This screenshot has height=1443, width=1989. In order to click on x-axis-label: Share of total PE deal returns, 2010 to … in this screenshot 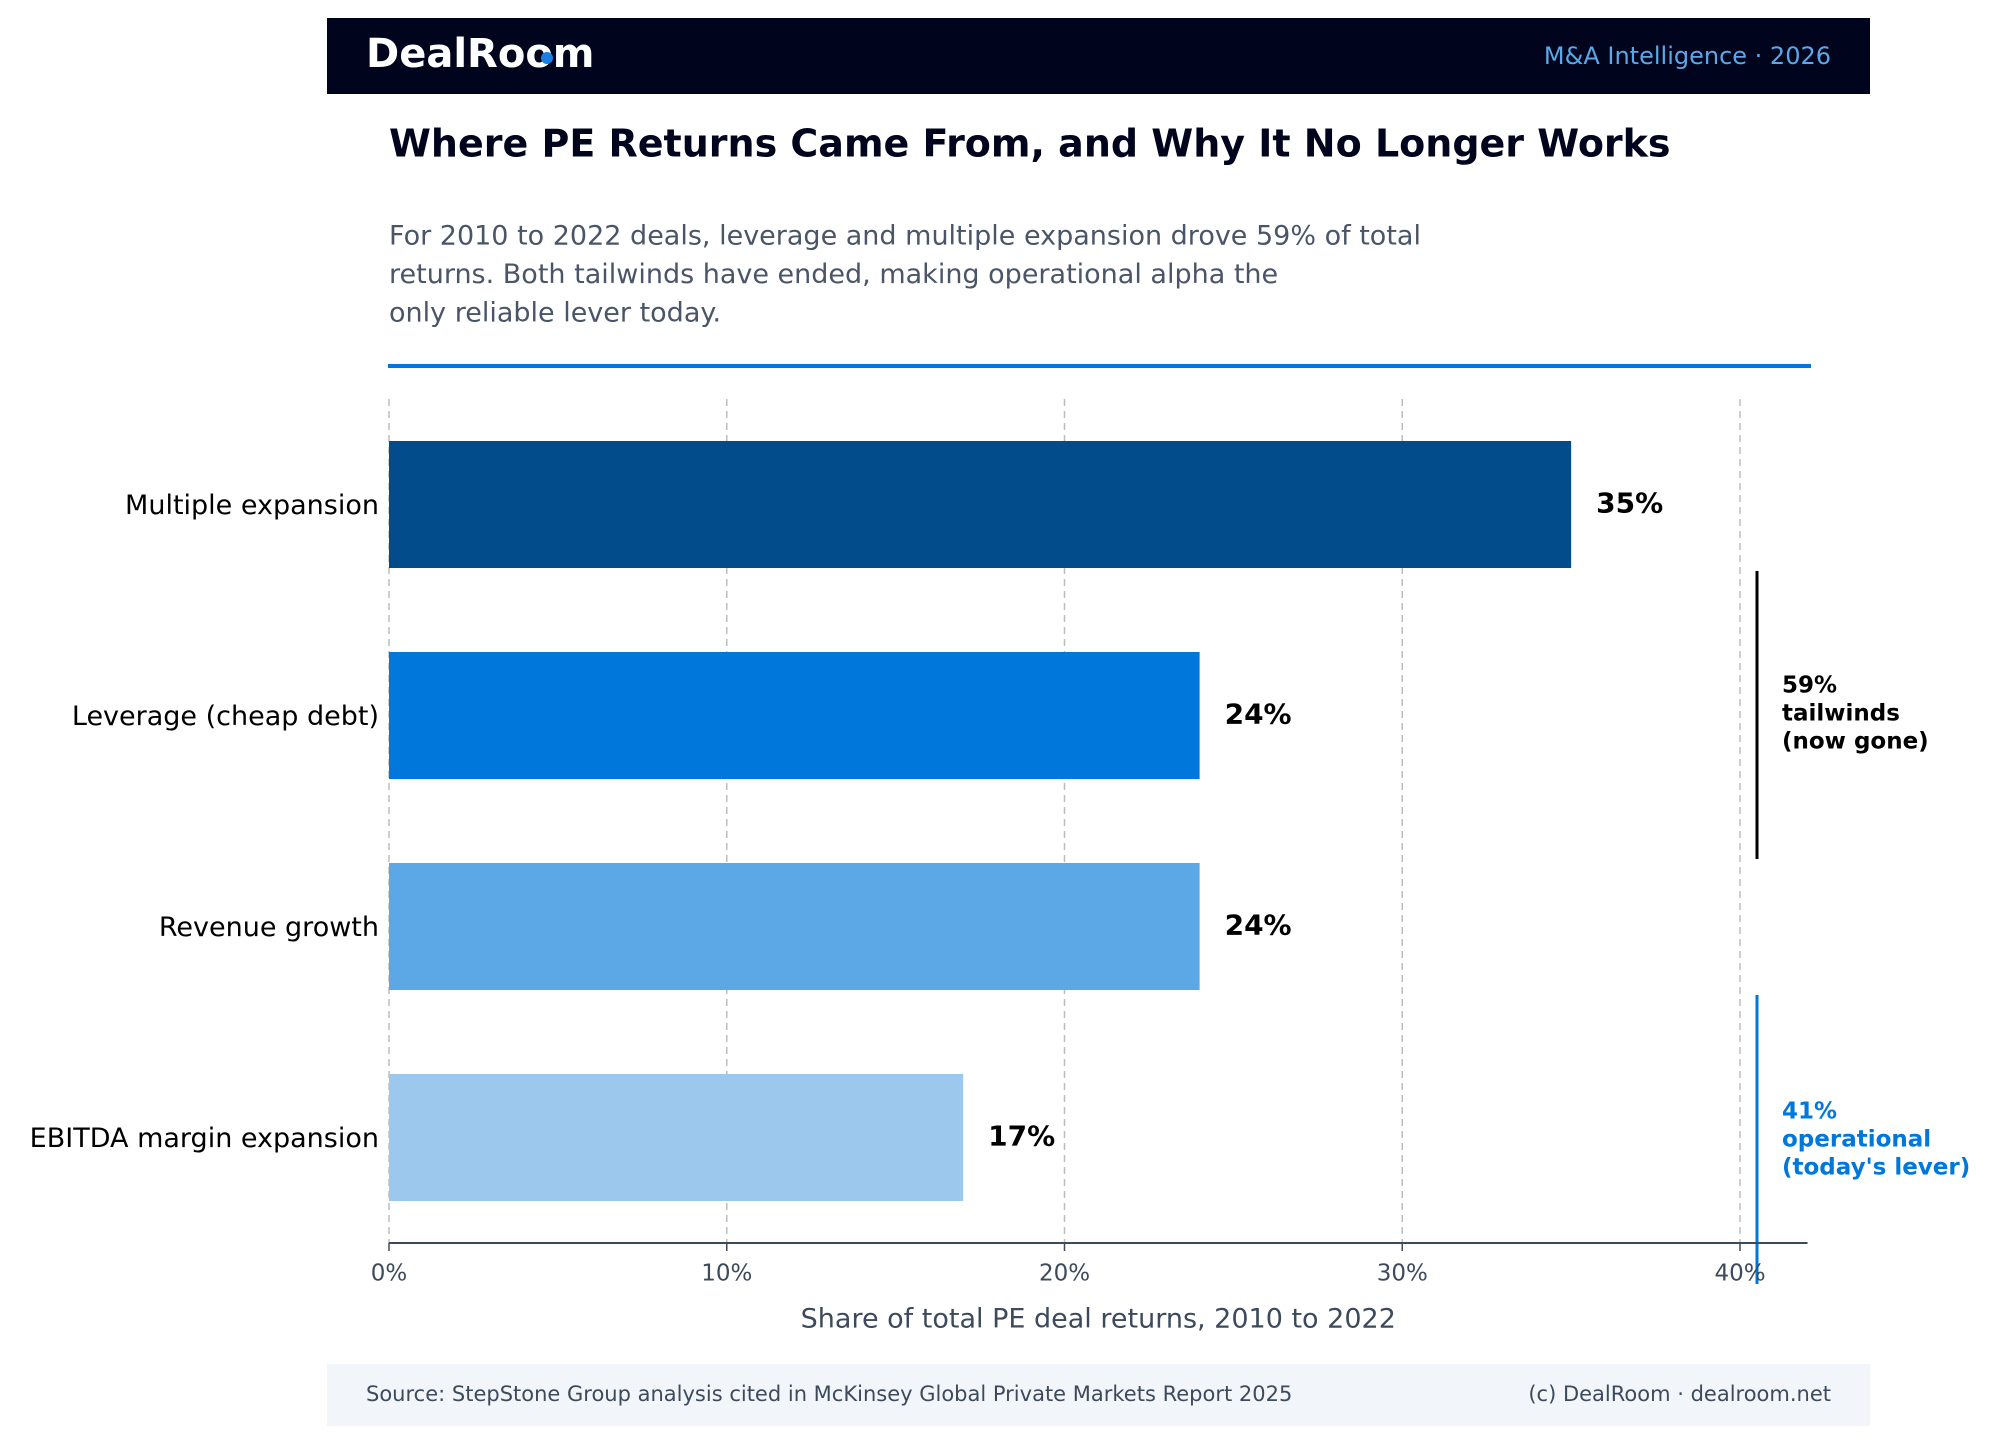, I will do `click(1098, 1319)`.